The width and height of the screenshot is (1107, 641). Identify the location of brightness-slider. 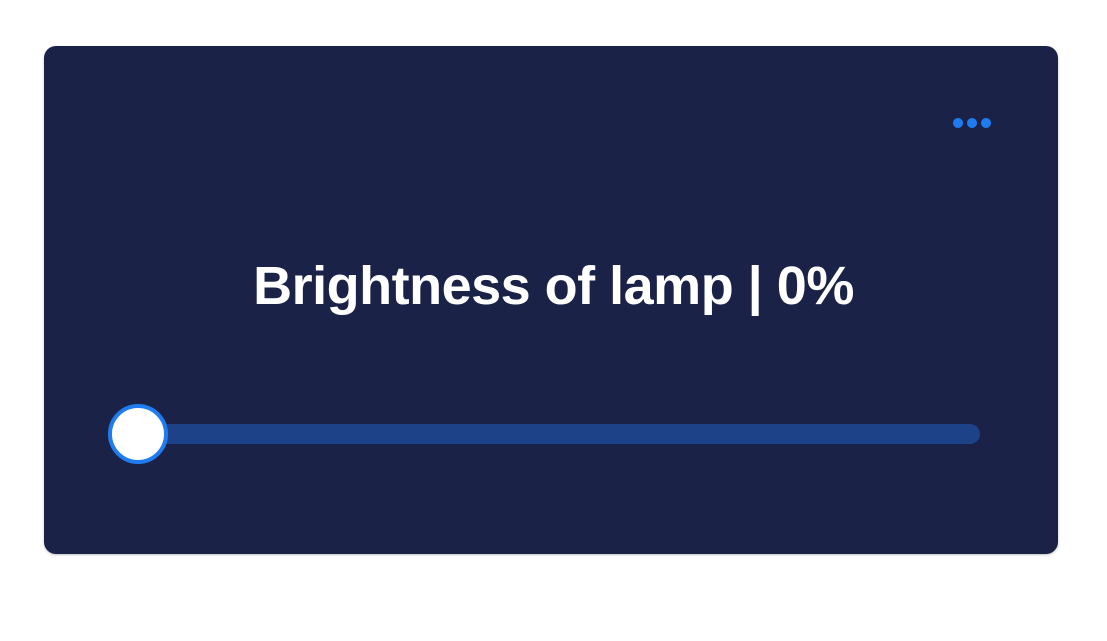
(544, 434).